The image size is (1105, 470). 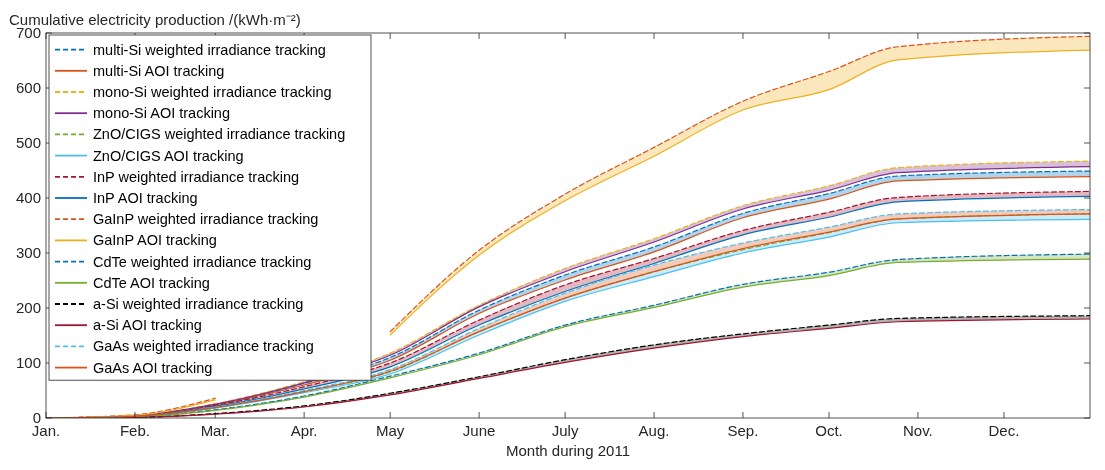 I want to click on x-tick-label: Aug., so click(x=654, y=430).